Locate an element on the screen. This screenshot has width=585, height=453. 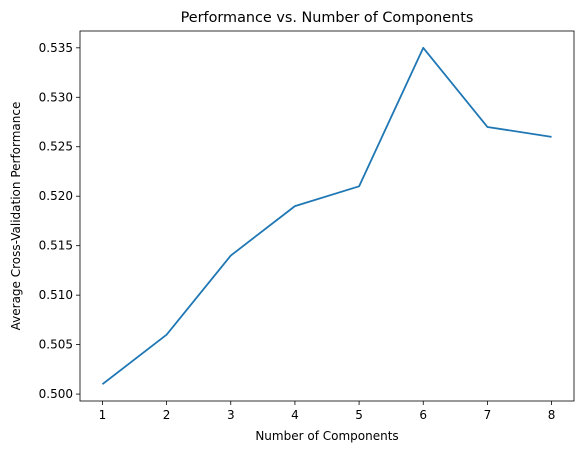
x-axis-label: Number of Components is located at coordinates (326, 436).